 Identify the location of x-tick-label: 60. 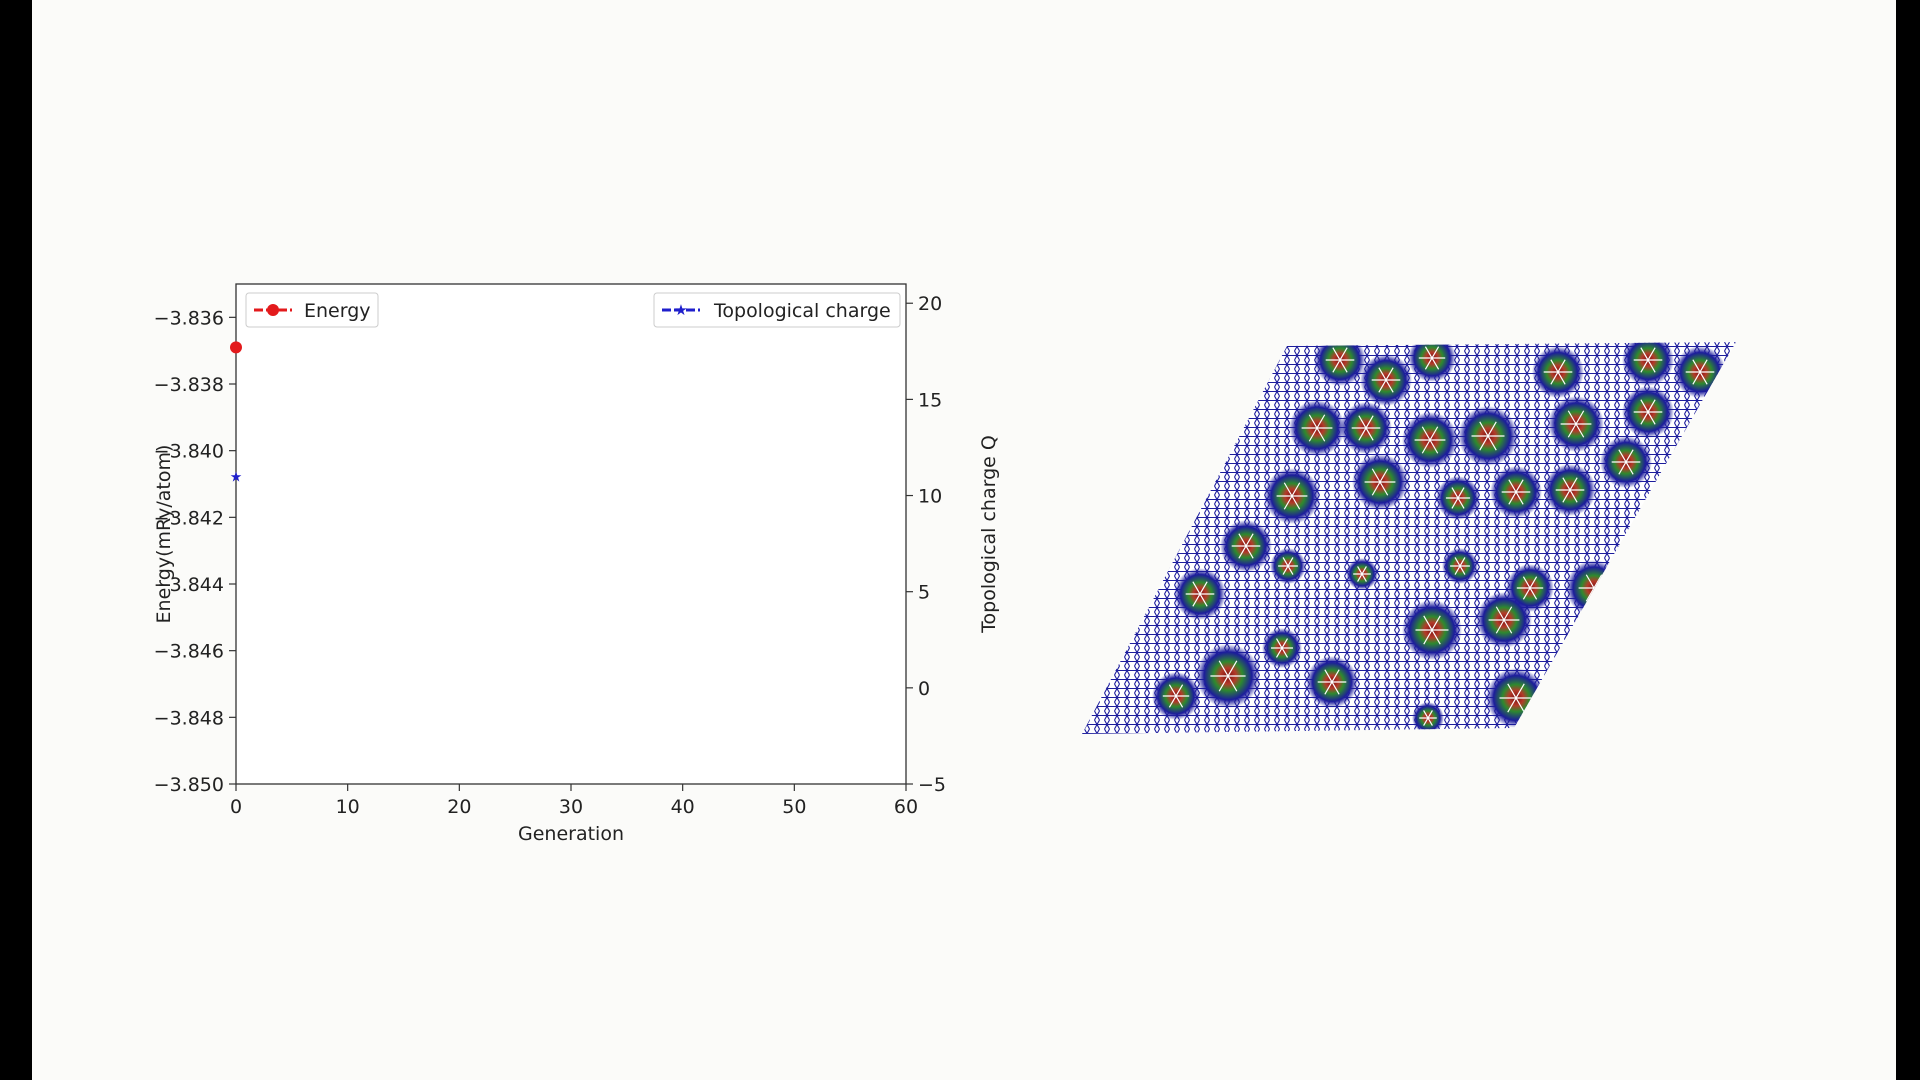
(906, 807).